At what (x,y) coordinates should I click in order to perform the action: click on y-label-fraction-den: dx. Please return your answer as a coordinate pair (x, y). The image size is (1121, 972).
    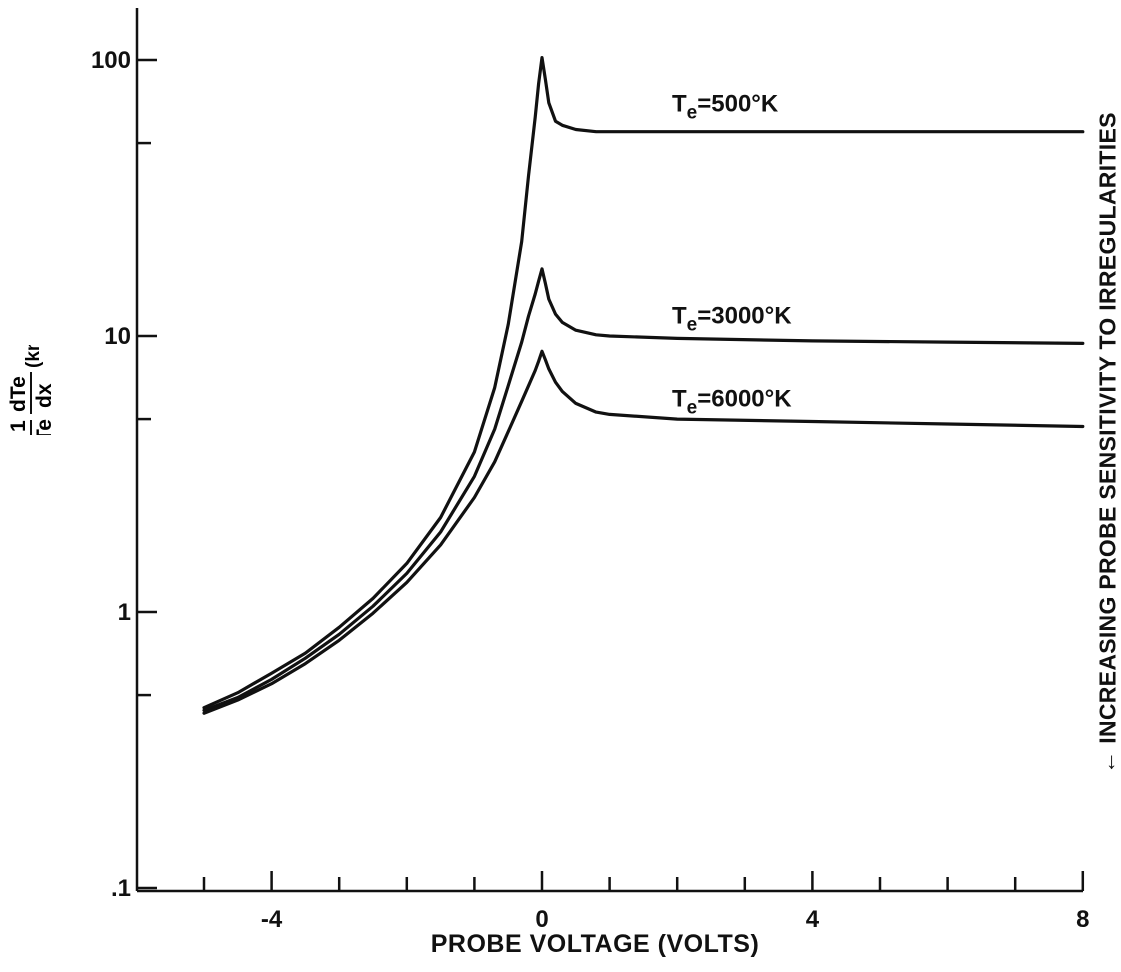
    Looking at the image, I should click on (44, 395).